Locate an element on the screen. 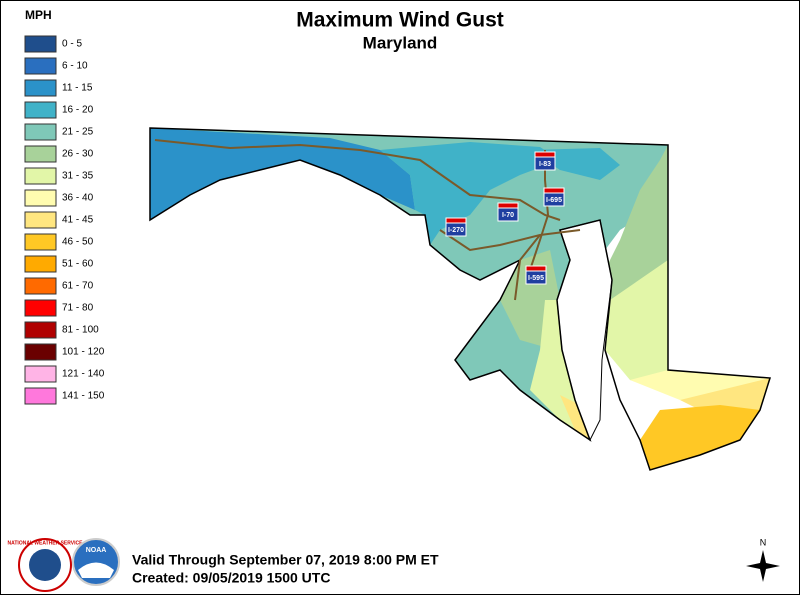 This screenshot has width=800, height=595. shields: I-83 I-695 I-70 I-270 I-595 is located at coordinates (505, 218).